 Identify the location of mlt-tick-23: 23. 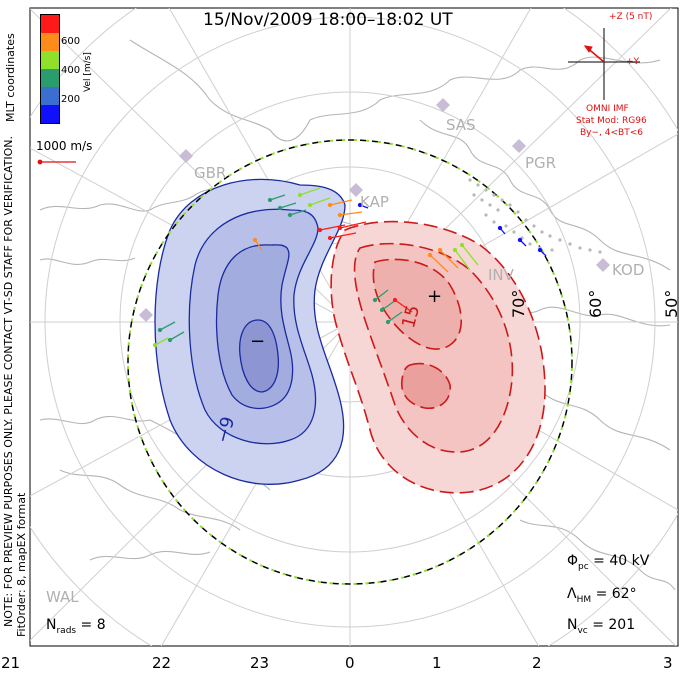
(260, 663).